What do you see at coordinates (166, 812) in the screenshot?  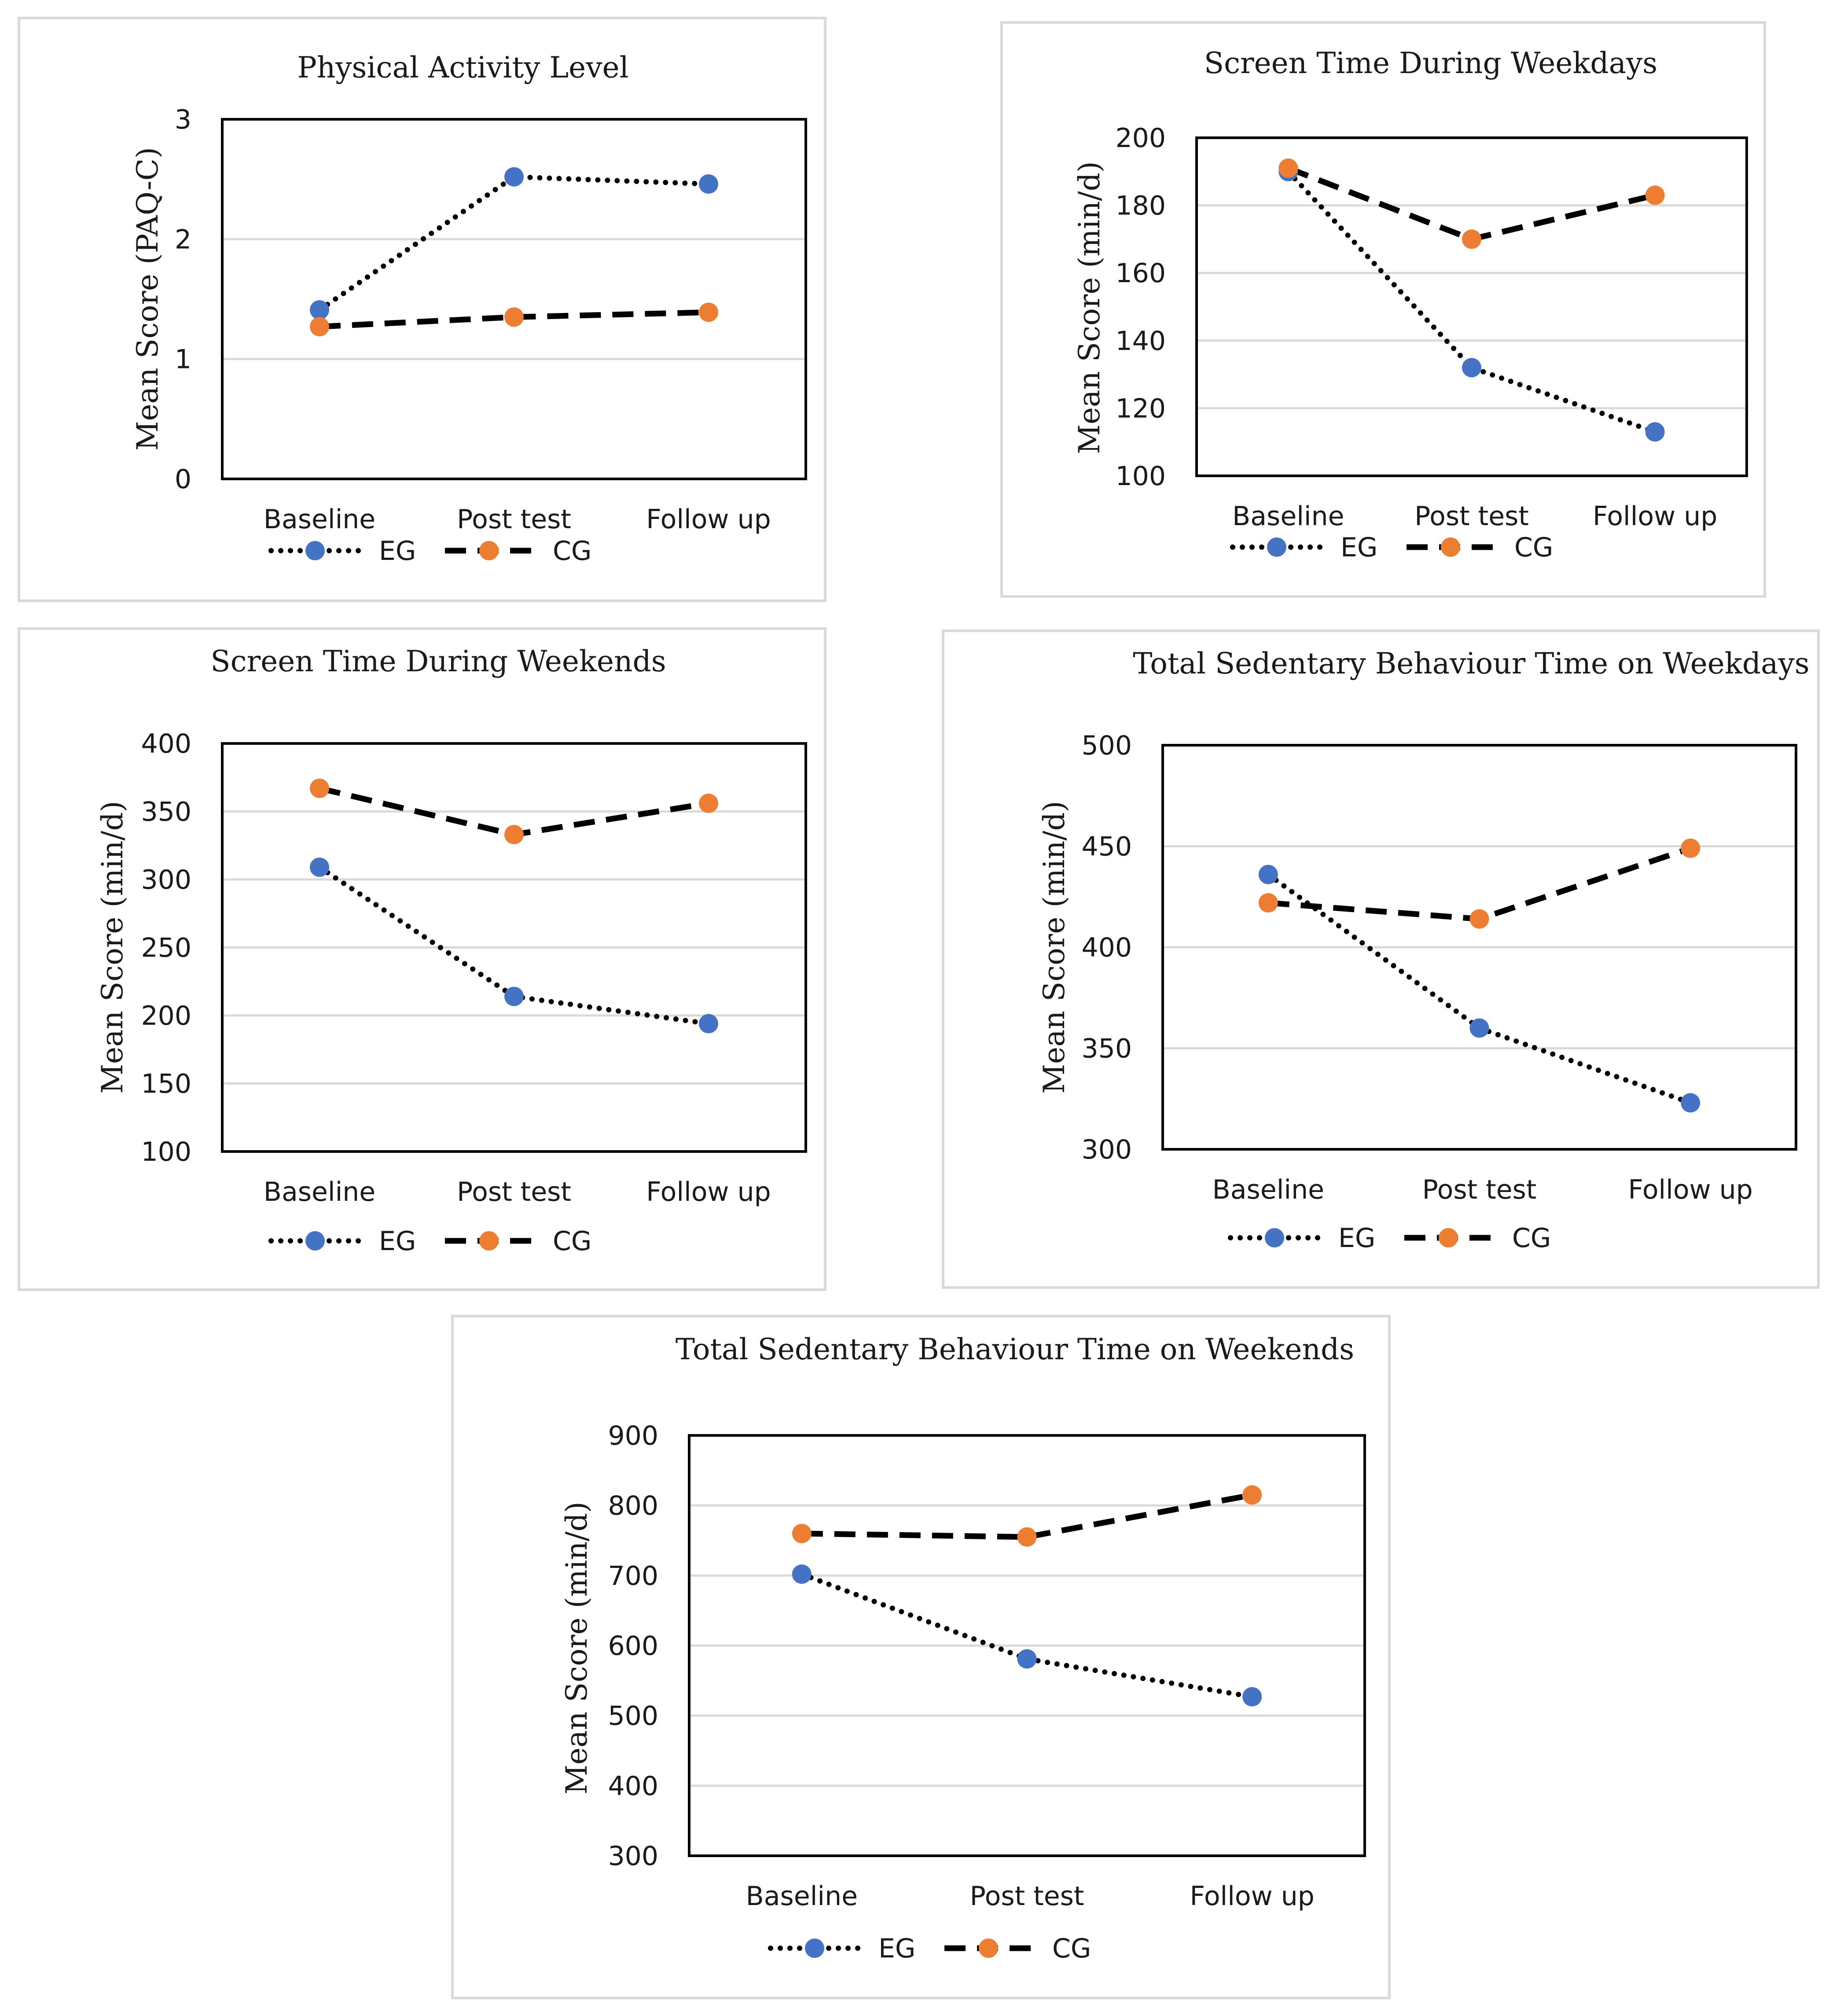 I see `y-tick-label: 350` at bounding box center [166, 812].